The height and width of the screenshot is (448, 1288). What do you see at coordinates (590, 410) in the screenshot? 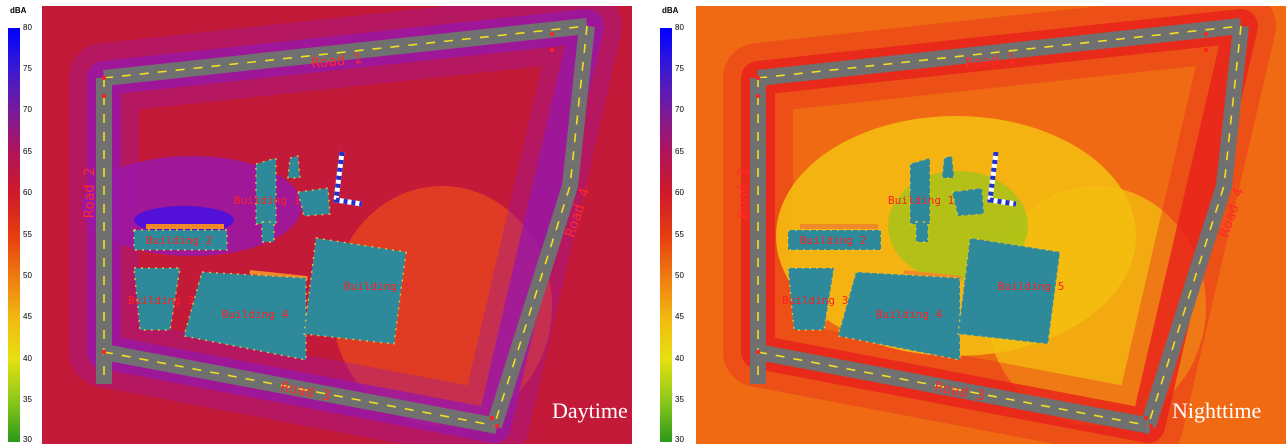
I see `period-label: Daytime` at bounding box center [590, 410].